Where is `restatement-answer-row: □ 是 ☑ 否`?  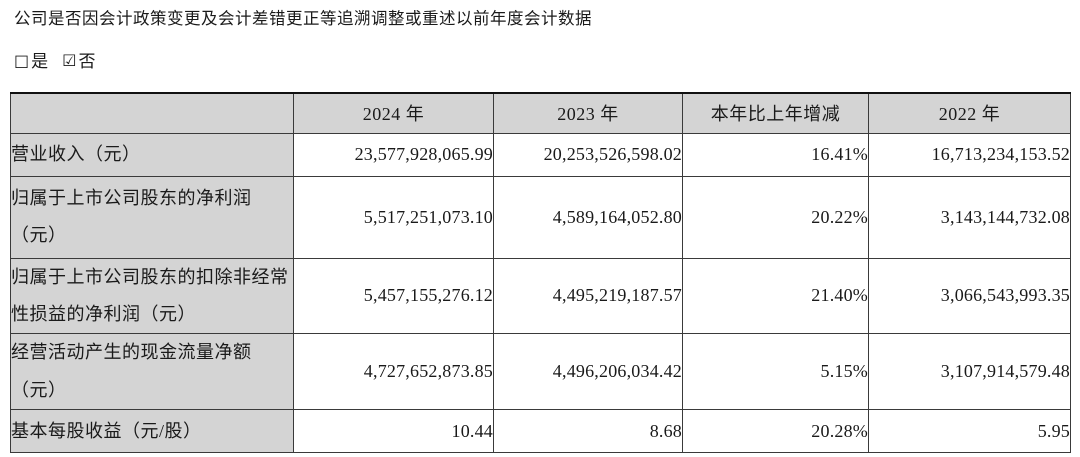 restatement-answer-row: □ 是 ☑ 否 is located at coordinates (540, 62).